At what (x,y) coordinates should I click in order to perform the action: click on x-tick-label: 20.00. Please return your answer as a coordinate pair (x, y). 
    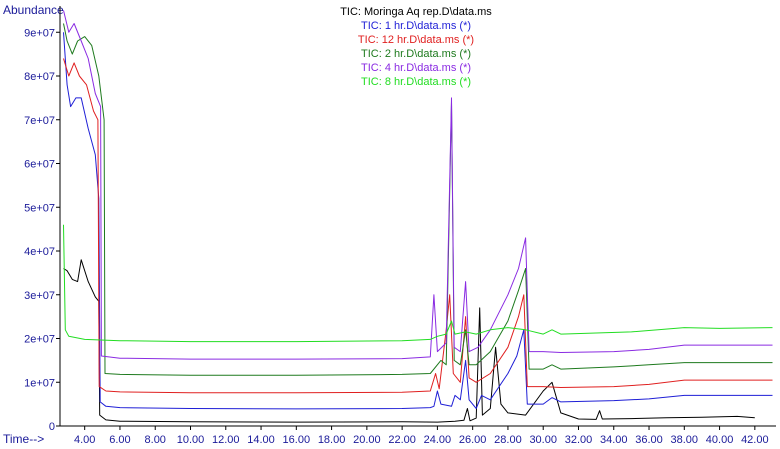
    Looking at the image, I should click on (367, 440).